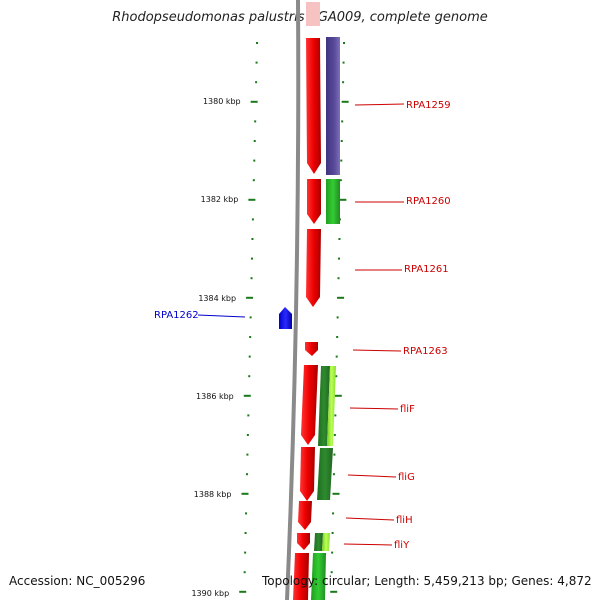 The width and height of the screenshot is (600, 600). I want to click on cog-bar-bottom, so click(318, 576).